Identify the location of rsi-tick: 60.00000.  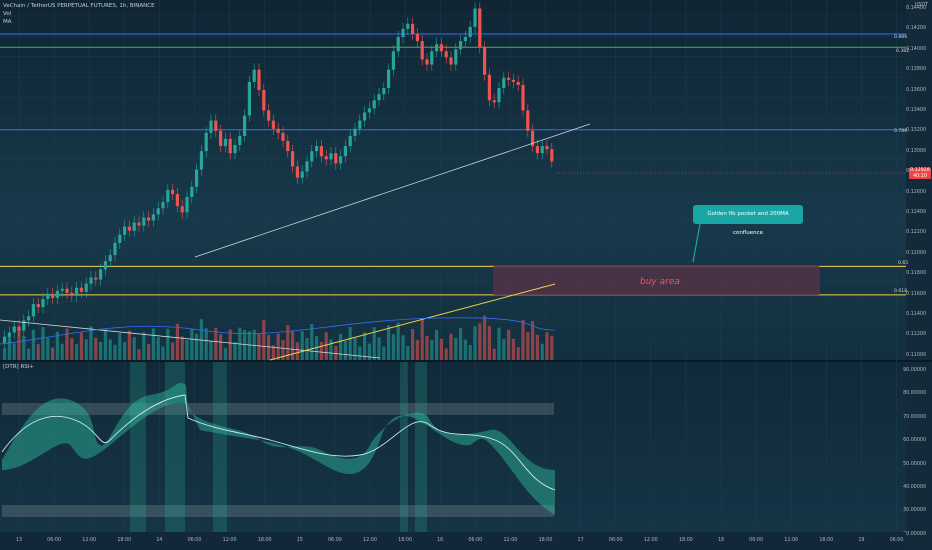
(914, 441).